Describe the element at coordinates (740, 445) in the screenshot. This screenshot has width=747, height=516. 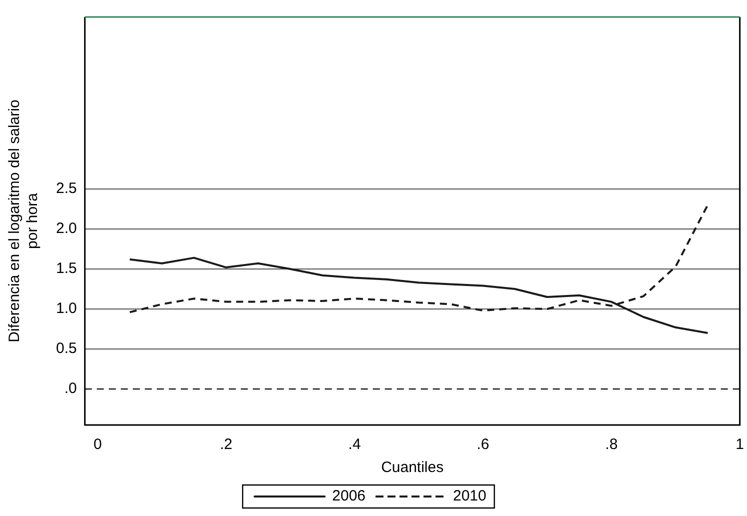
I see `x-tick-label: 1` at that location.